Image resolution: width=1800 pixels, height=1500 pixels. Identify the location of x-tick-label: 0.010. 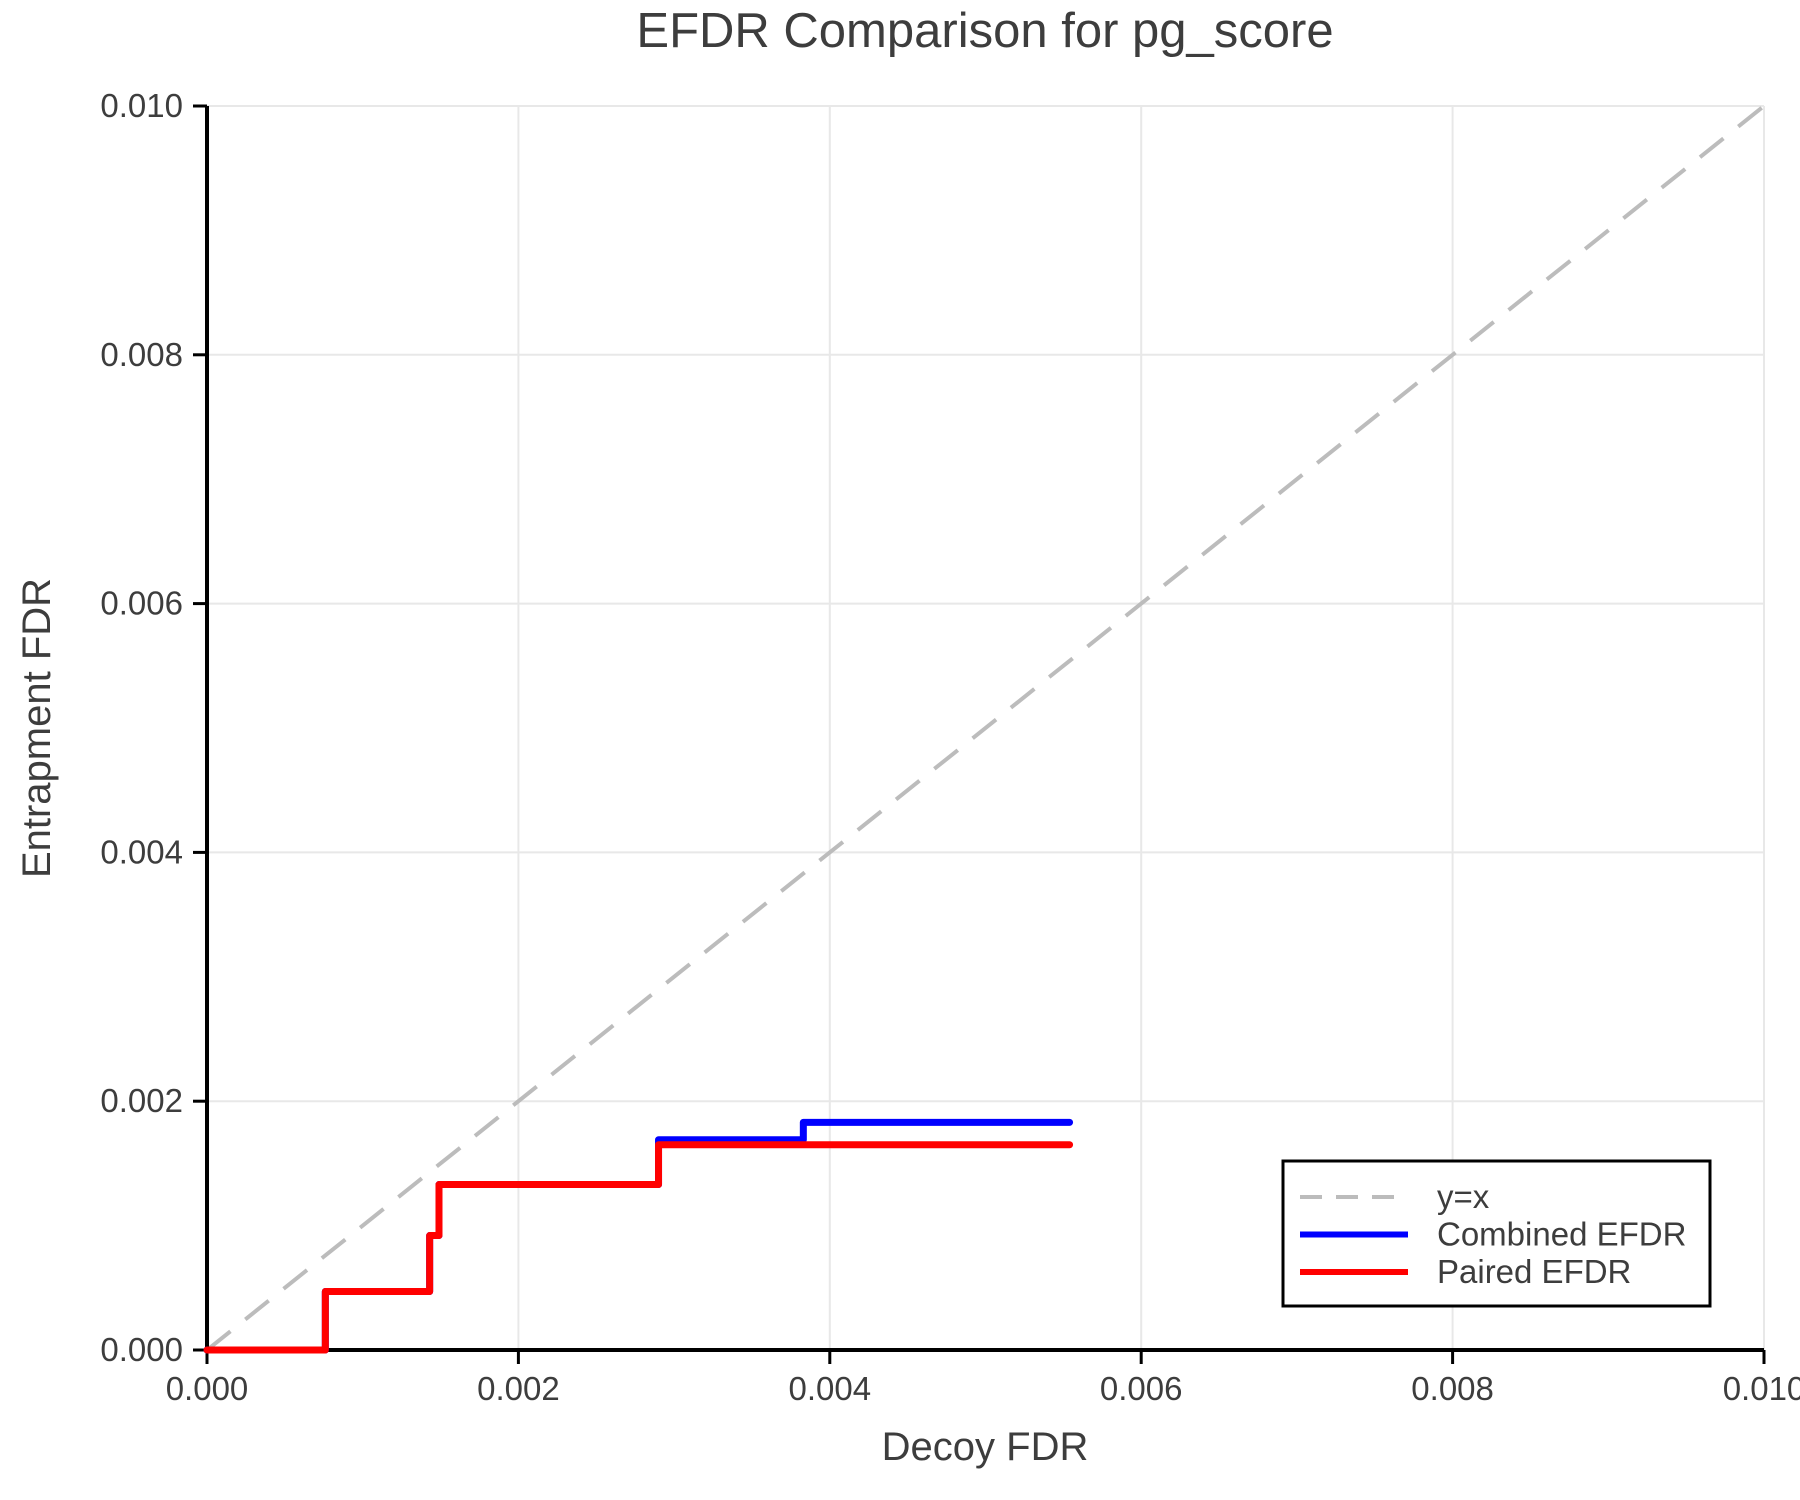
(1761, 1388).